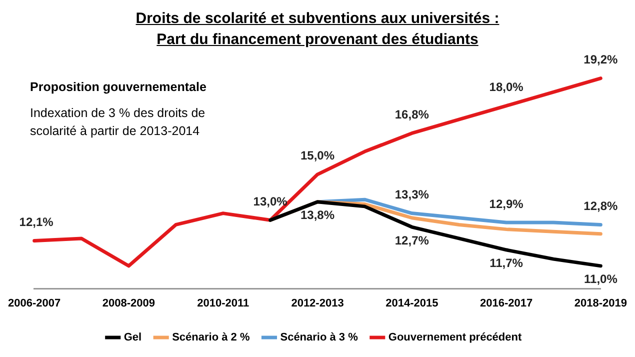  Describe the element at coordinates (317, 303) in the screenshot. I see `x-tick-label: 2012-2013` at that location.